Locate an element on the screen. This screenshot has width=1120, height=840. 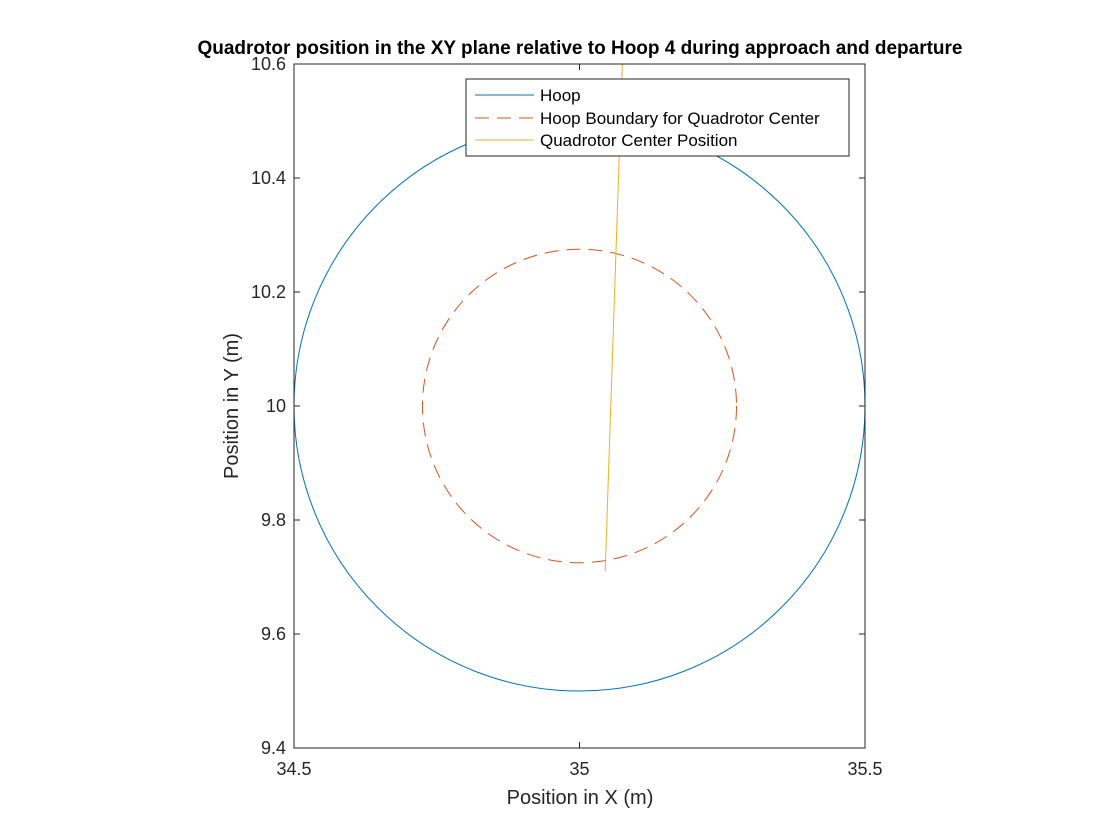
series-hoop-boundary-for-quadrotor-center is located at coordinates (579, 406).